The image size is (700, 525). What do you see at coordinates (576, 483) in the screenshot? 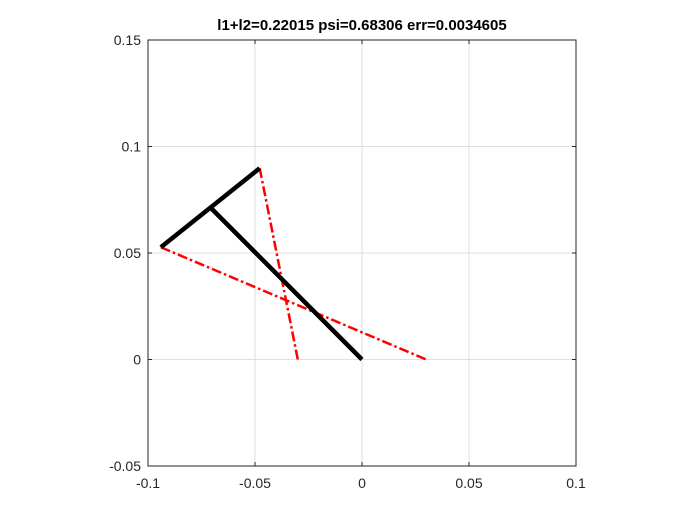
I see `x-tick-label: 0.1` at bounding box center [576, 483].